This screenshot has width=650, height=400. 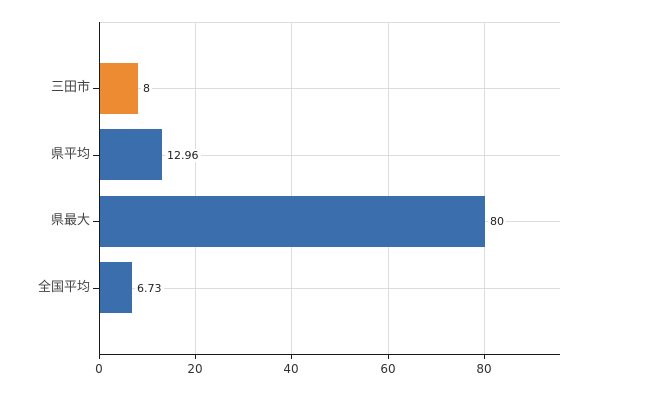 What do you see at coordinates (146, 88) in the screenshot?
I see `value-label: 8` at bounding box center [146, 88].